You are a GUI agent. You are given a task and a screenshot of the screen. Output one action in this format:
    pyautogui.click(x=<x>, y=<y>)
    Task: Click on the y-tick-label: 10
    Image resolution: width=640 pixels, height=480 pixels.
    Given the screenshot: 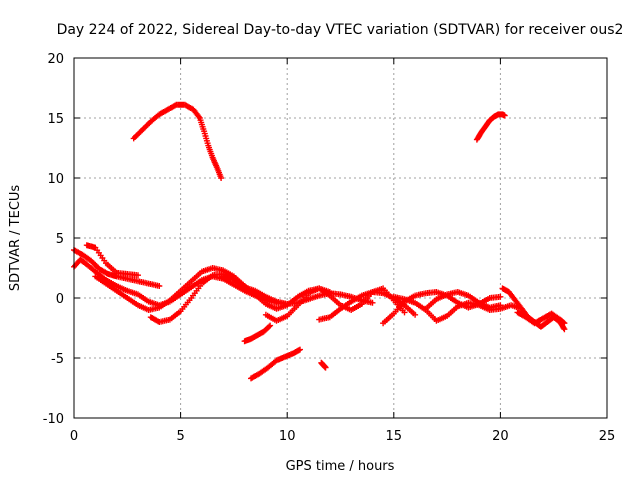 What is the action you would take?
    pyautogui.click(x=55, y=179)
    